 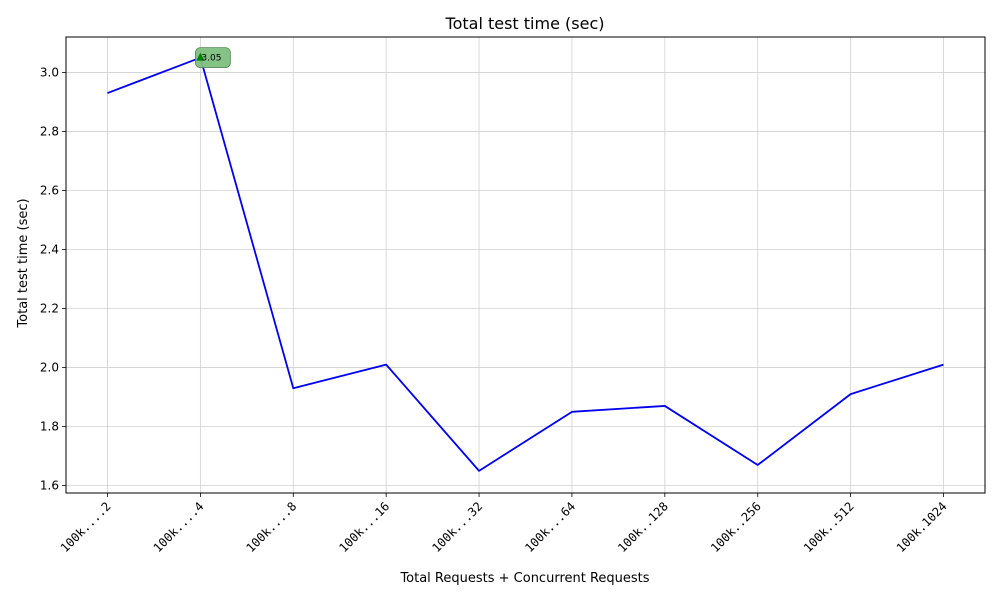 What do you see at coordinates (49, 427) in the screenshot?
I see `y-tick-label: 1.8` at bounding box center [49, 427].